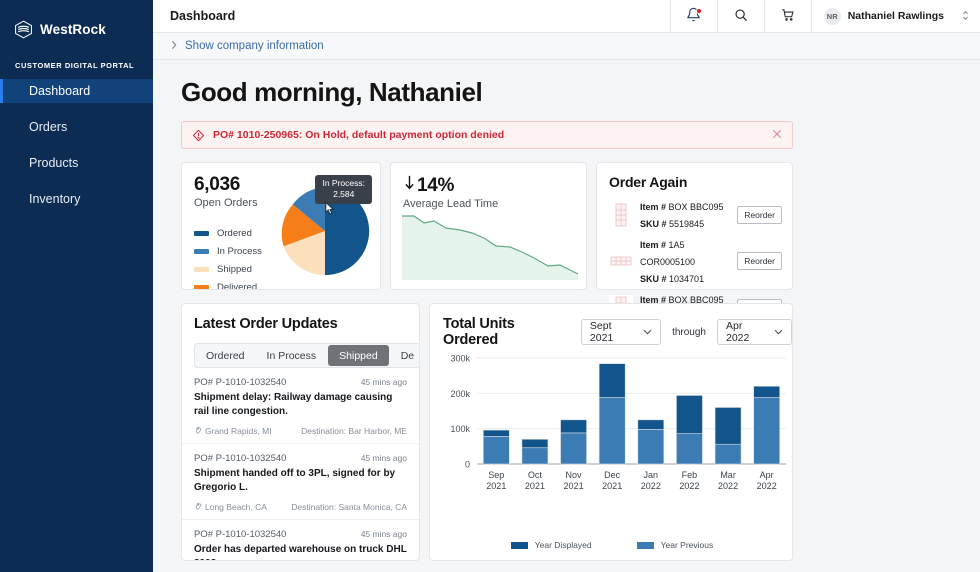 The height and width of the screenshot is (572, 980). I want to click on origin-text: Long Beach, CA, so click(236, 506).